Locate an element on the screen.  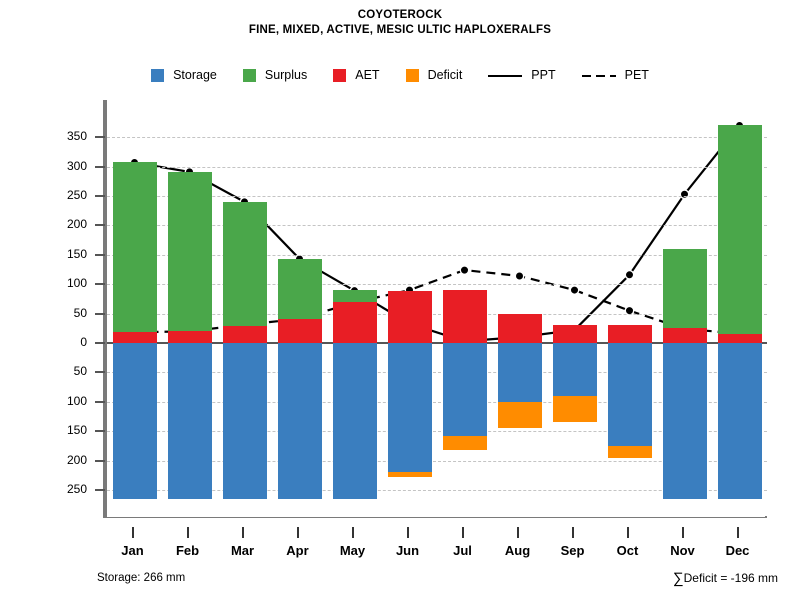
ppt-point is located at coordinates (629, 274).